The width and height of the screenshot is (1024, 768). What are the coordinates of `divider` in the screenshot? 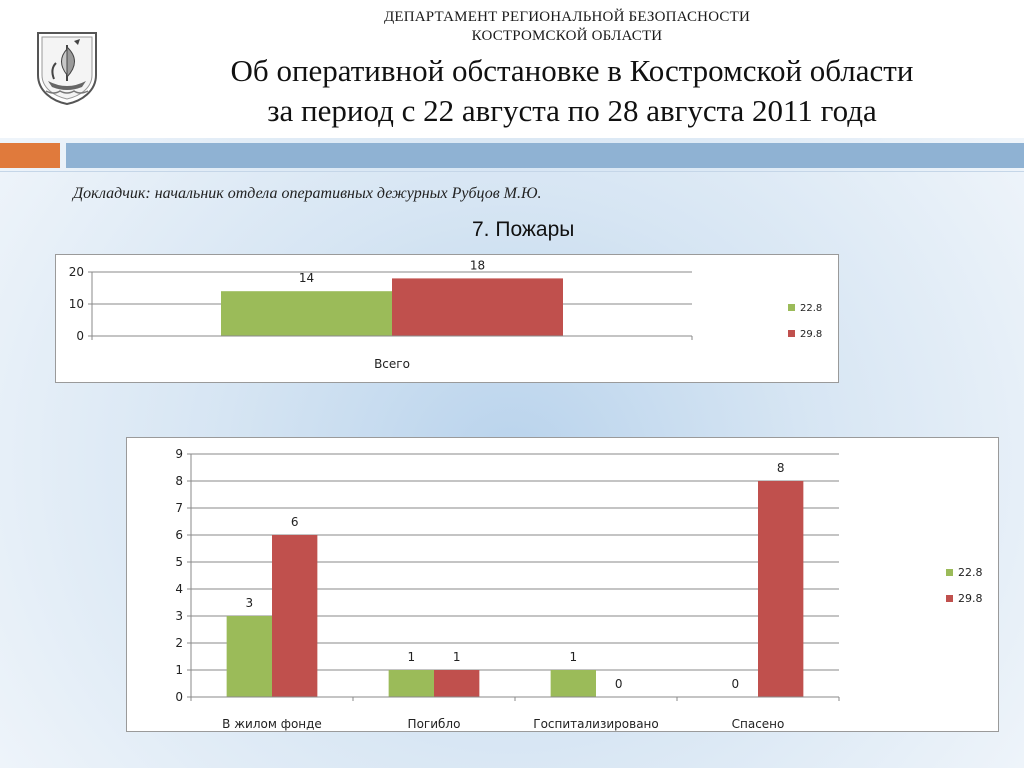 It's located at (512, 171).